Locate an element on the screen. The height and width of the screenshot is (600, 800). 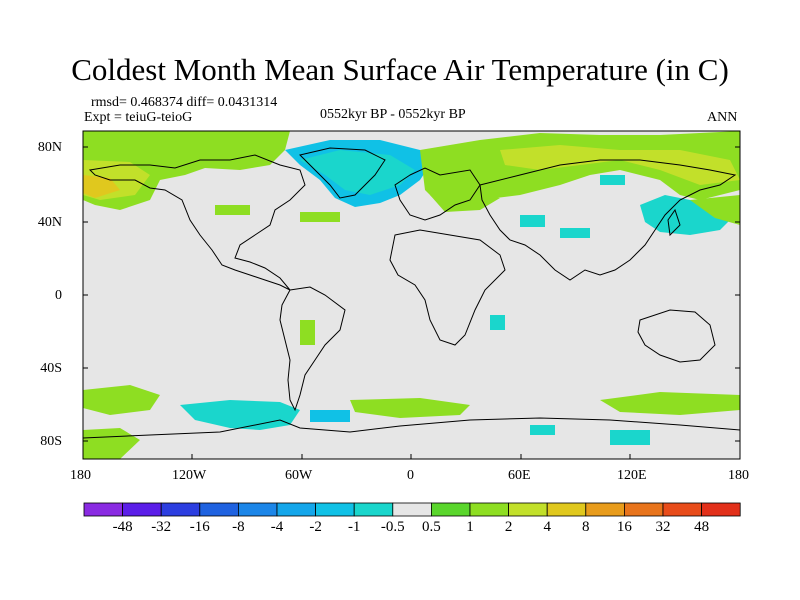
colorbar is located at coordinates (412, 509).